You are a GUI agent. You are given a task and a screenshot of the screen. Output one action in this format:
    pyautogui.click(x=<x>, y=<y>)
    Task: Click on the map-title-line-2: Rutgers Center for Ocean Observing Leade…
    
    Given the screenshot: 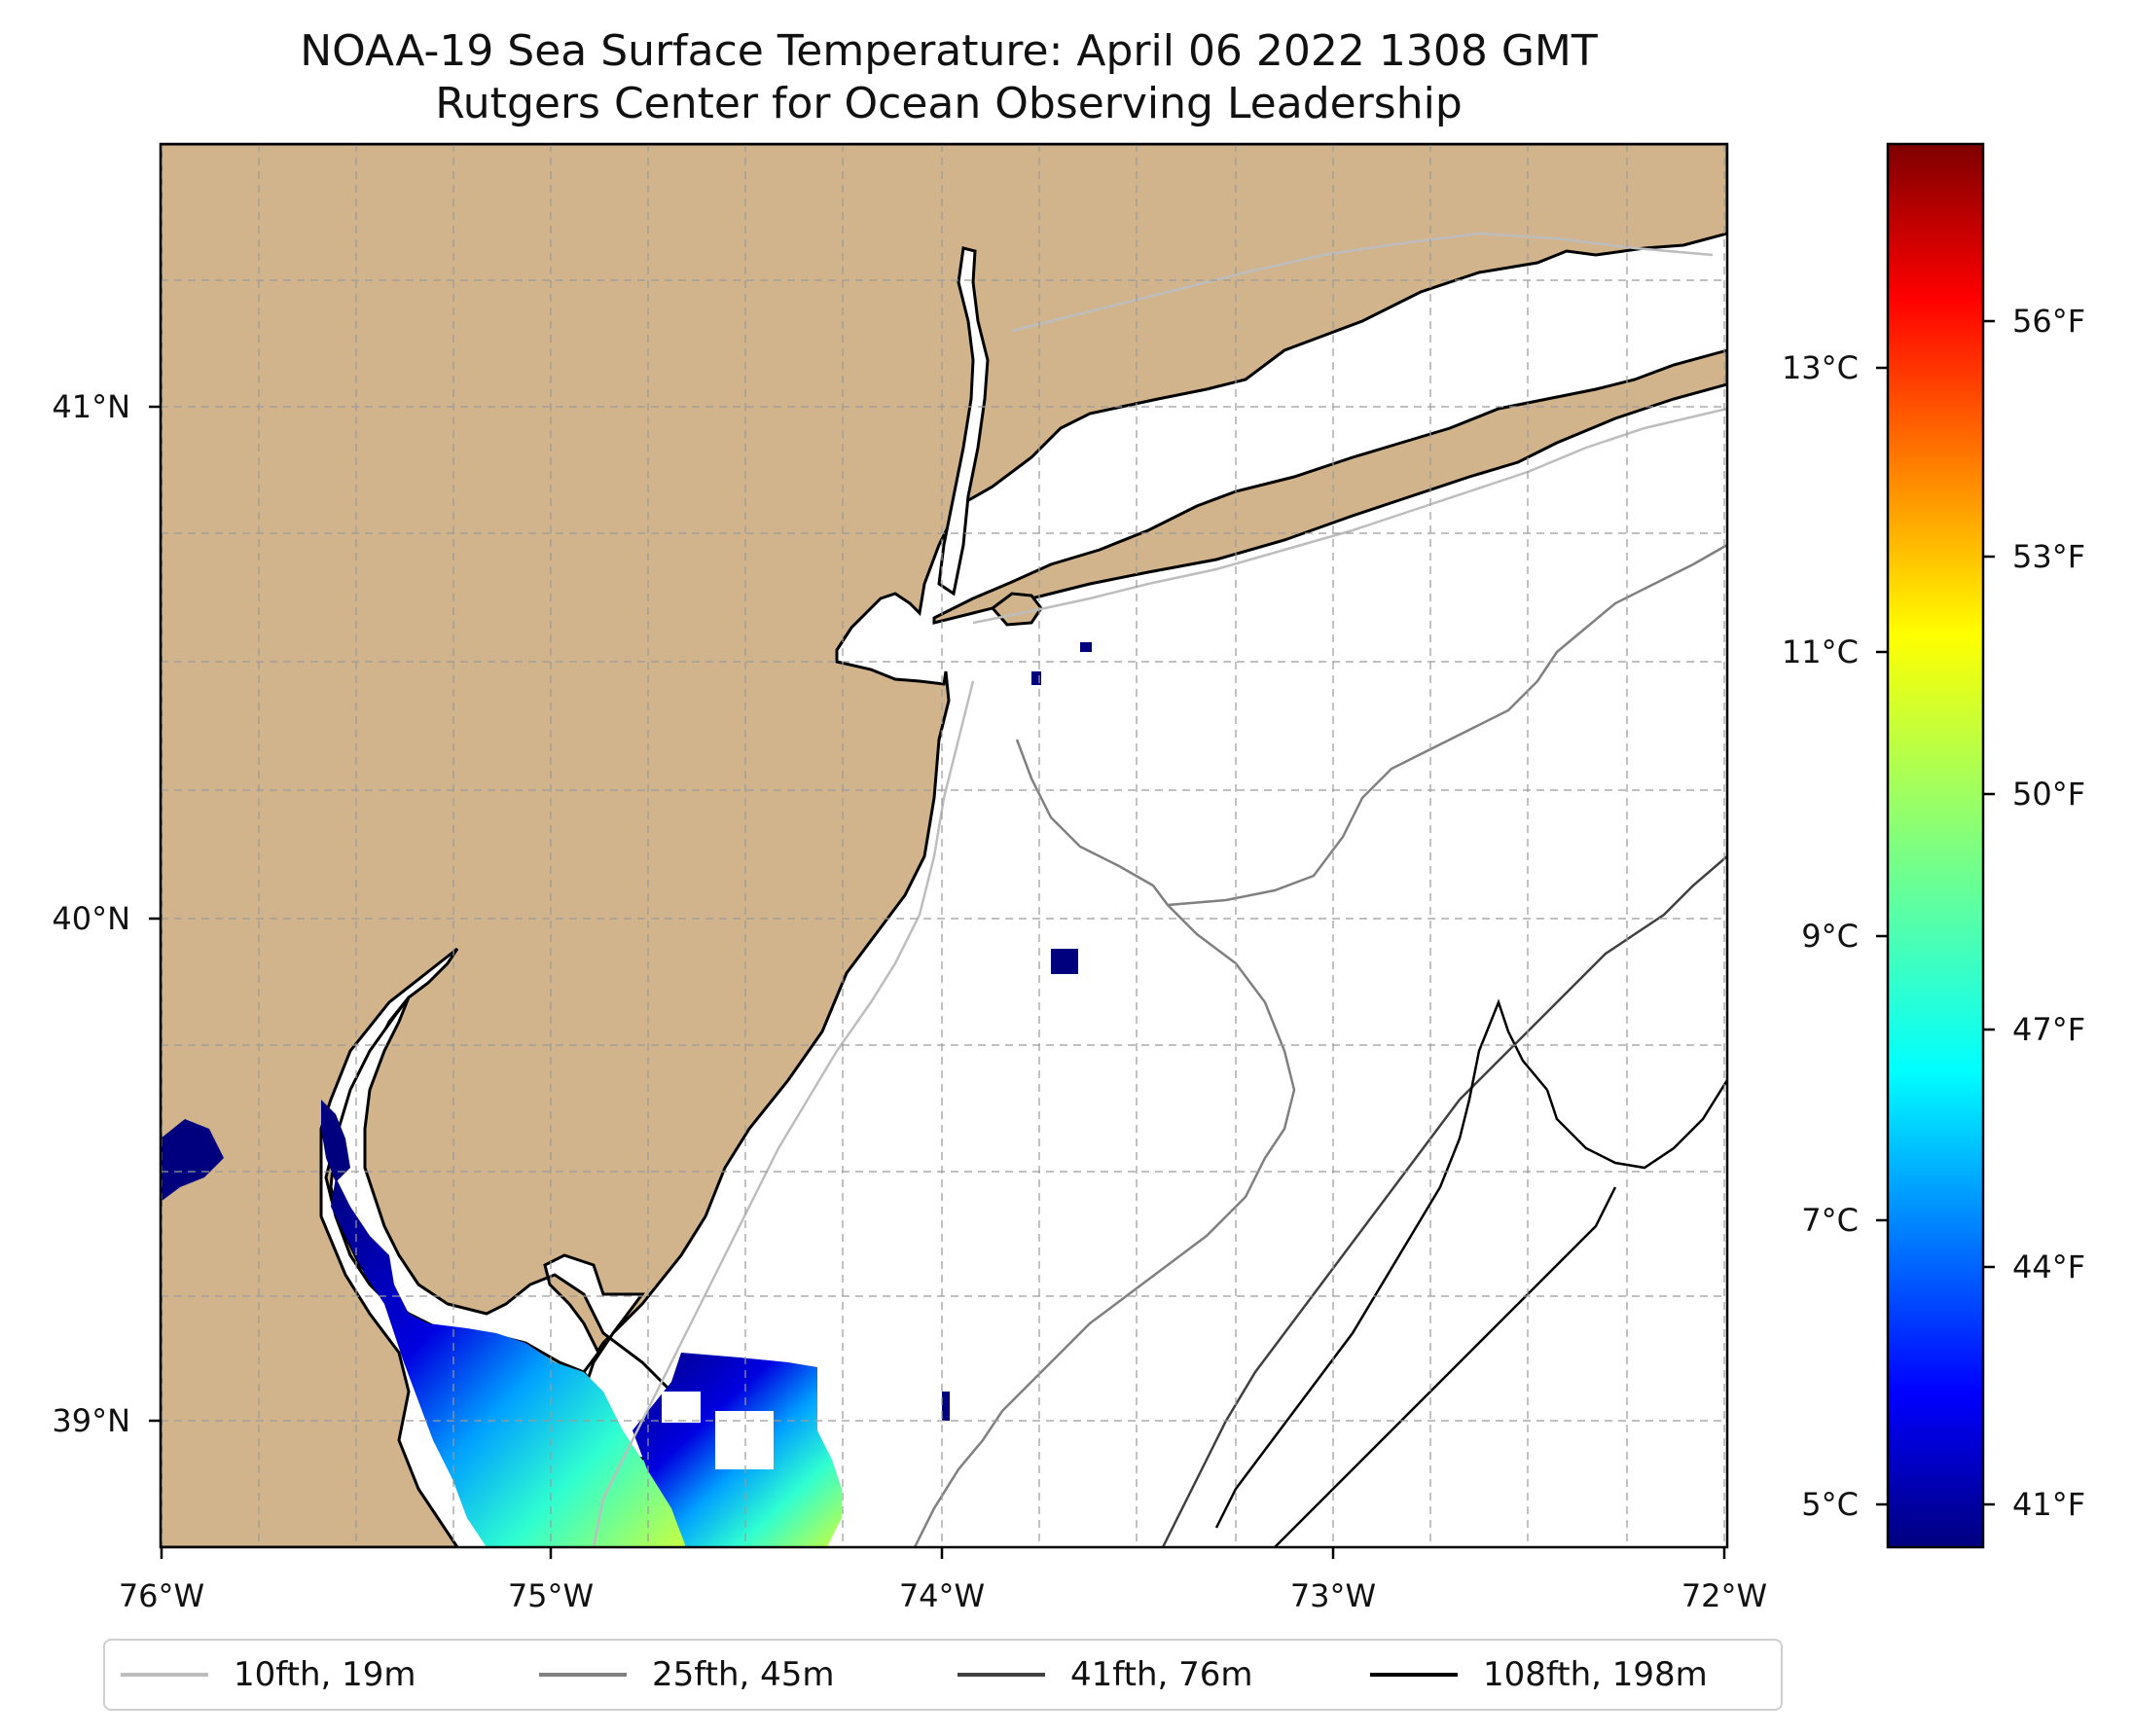 What is the action you would take?
    pyautogui.click(x=949, y=104)
    